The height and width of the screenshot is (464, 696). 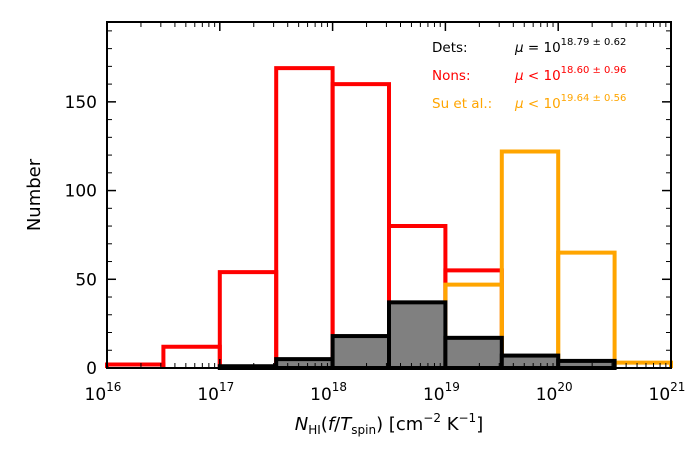 What do you see at coordinates (332, 424) in the screenshot?
I see `xlabel-f: f` at bounding box center [332, 424].